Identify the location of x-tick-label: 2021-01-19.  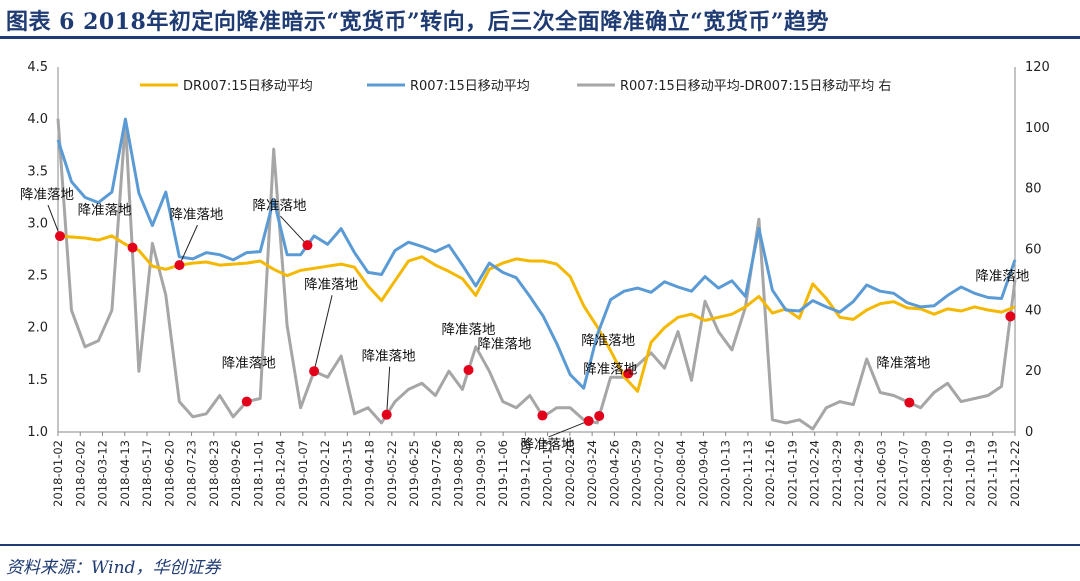
(792, 473).